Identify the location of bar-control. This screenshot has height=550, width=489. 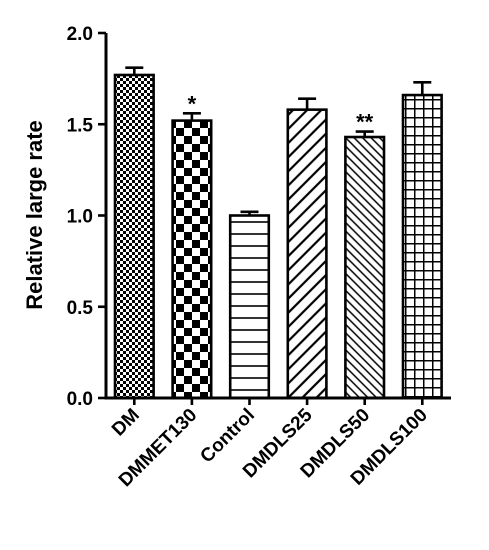
(249, 307).